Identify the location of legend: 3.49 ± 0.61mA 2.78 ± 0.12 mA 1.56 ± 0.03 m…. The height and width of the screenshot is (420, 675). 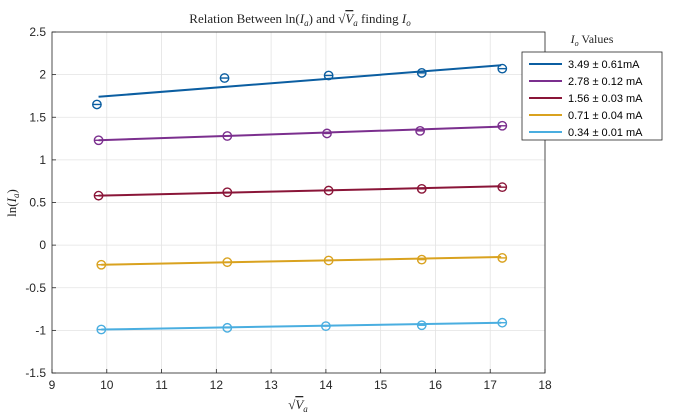
(592, 96).